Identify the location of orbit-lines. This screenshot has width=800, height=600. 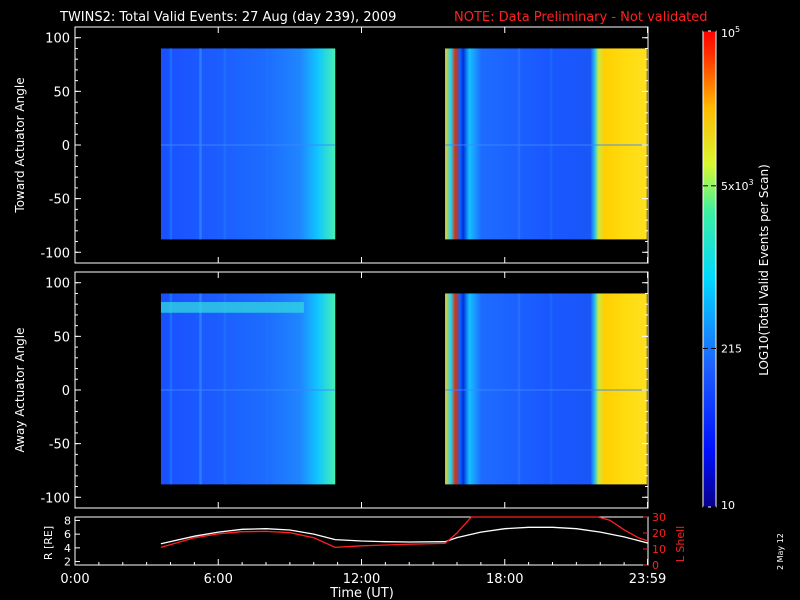
(404, 532).